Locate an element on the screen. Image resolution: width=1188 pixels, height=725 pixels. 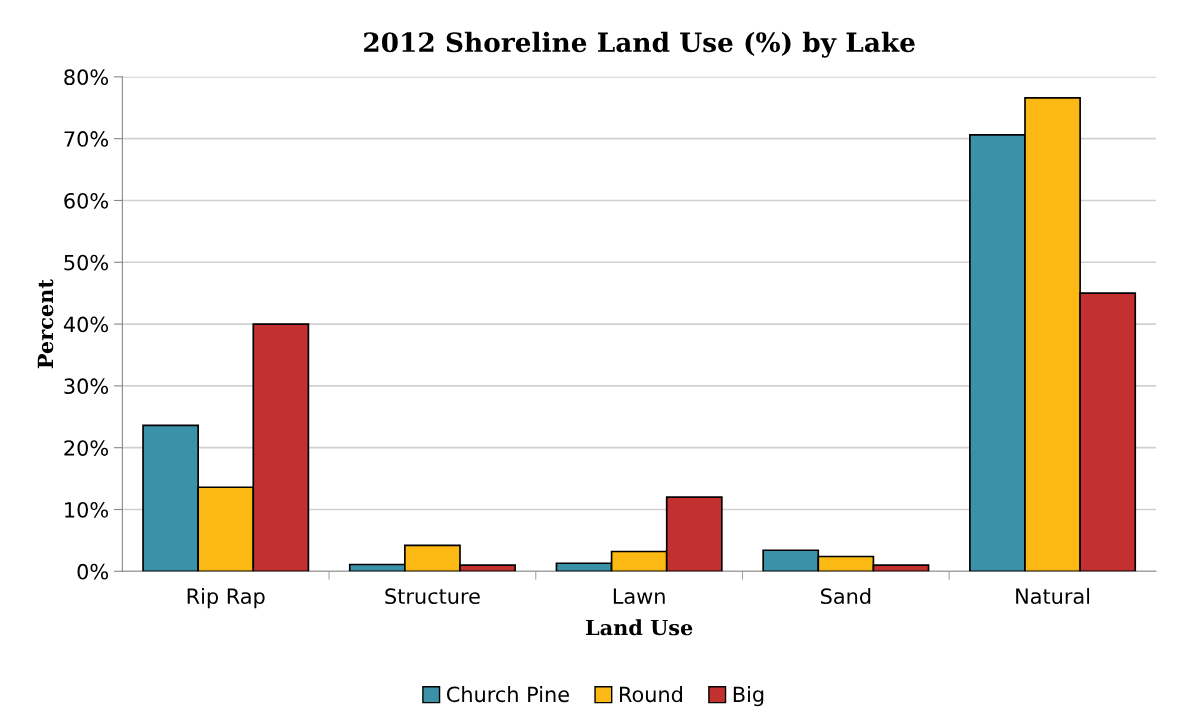
y-tick-label: 80% is located at coordinates (86, 77).